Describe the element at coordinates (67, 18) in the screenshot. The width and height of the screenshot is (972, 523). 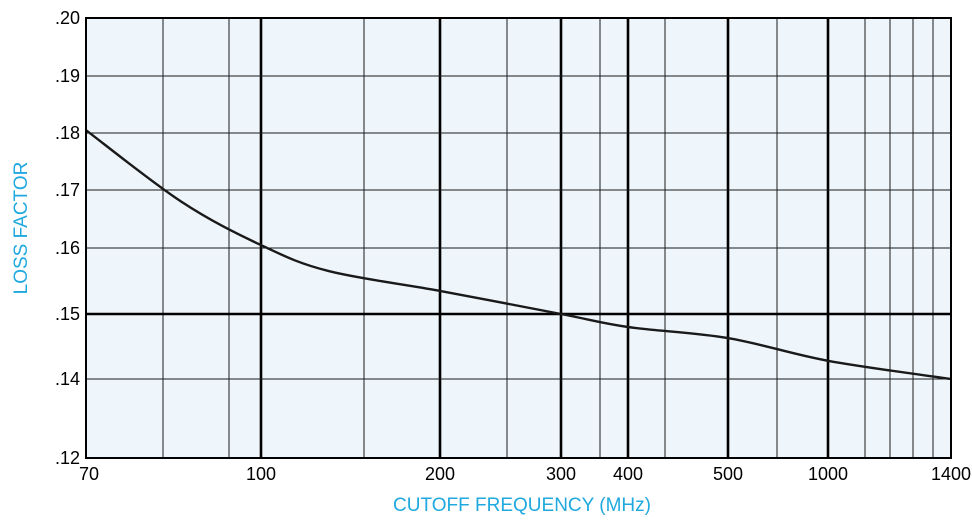
I see `y-tick-label: .20` at that location.